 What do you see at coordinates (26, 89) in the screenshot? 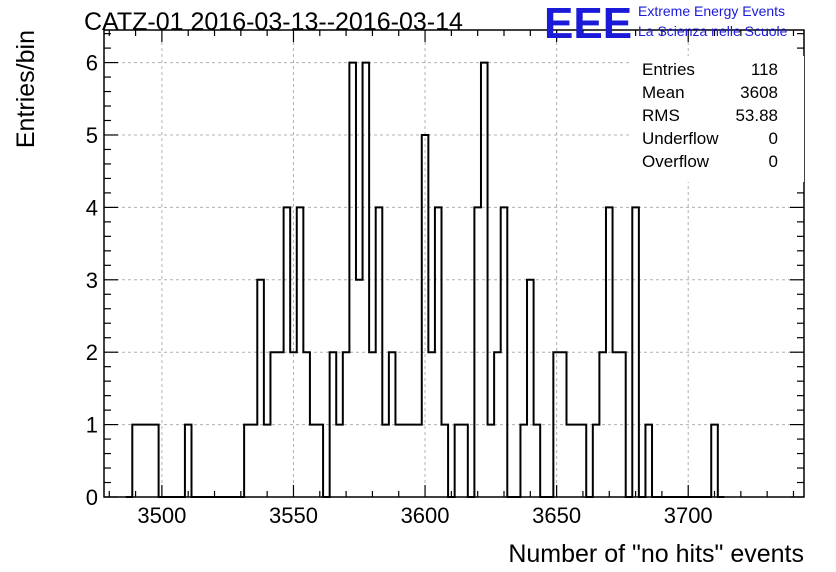
I see `y-axis-label: Entries/bin` at bounding box center [26, 89].